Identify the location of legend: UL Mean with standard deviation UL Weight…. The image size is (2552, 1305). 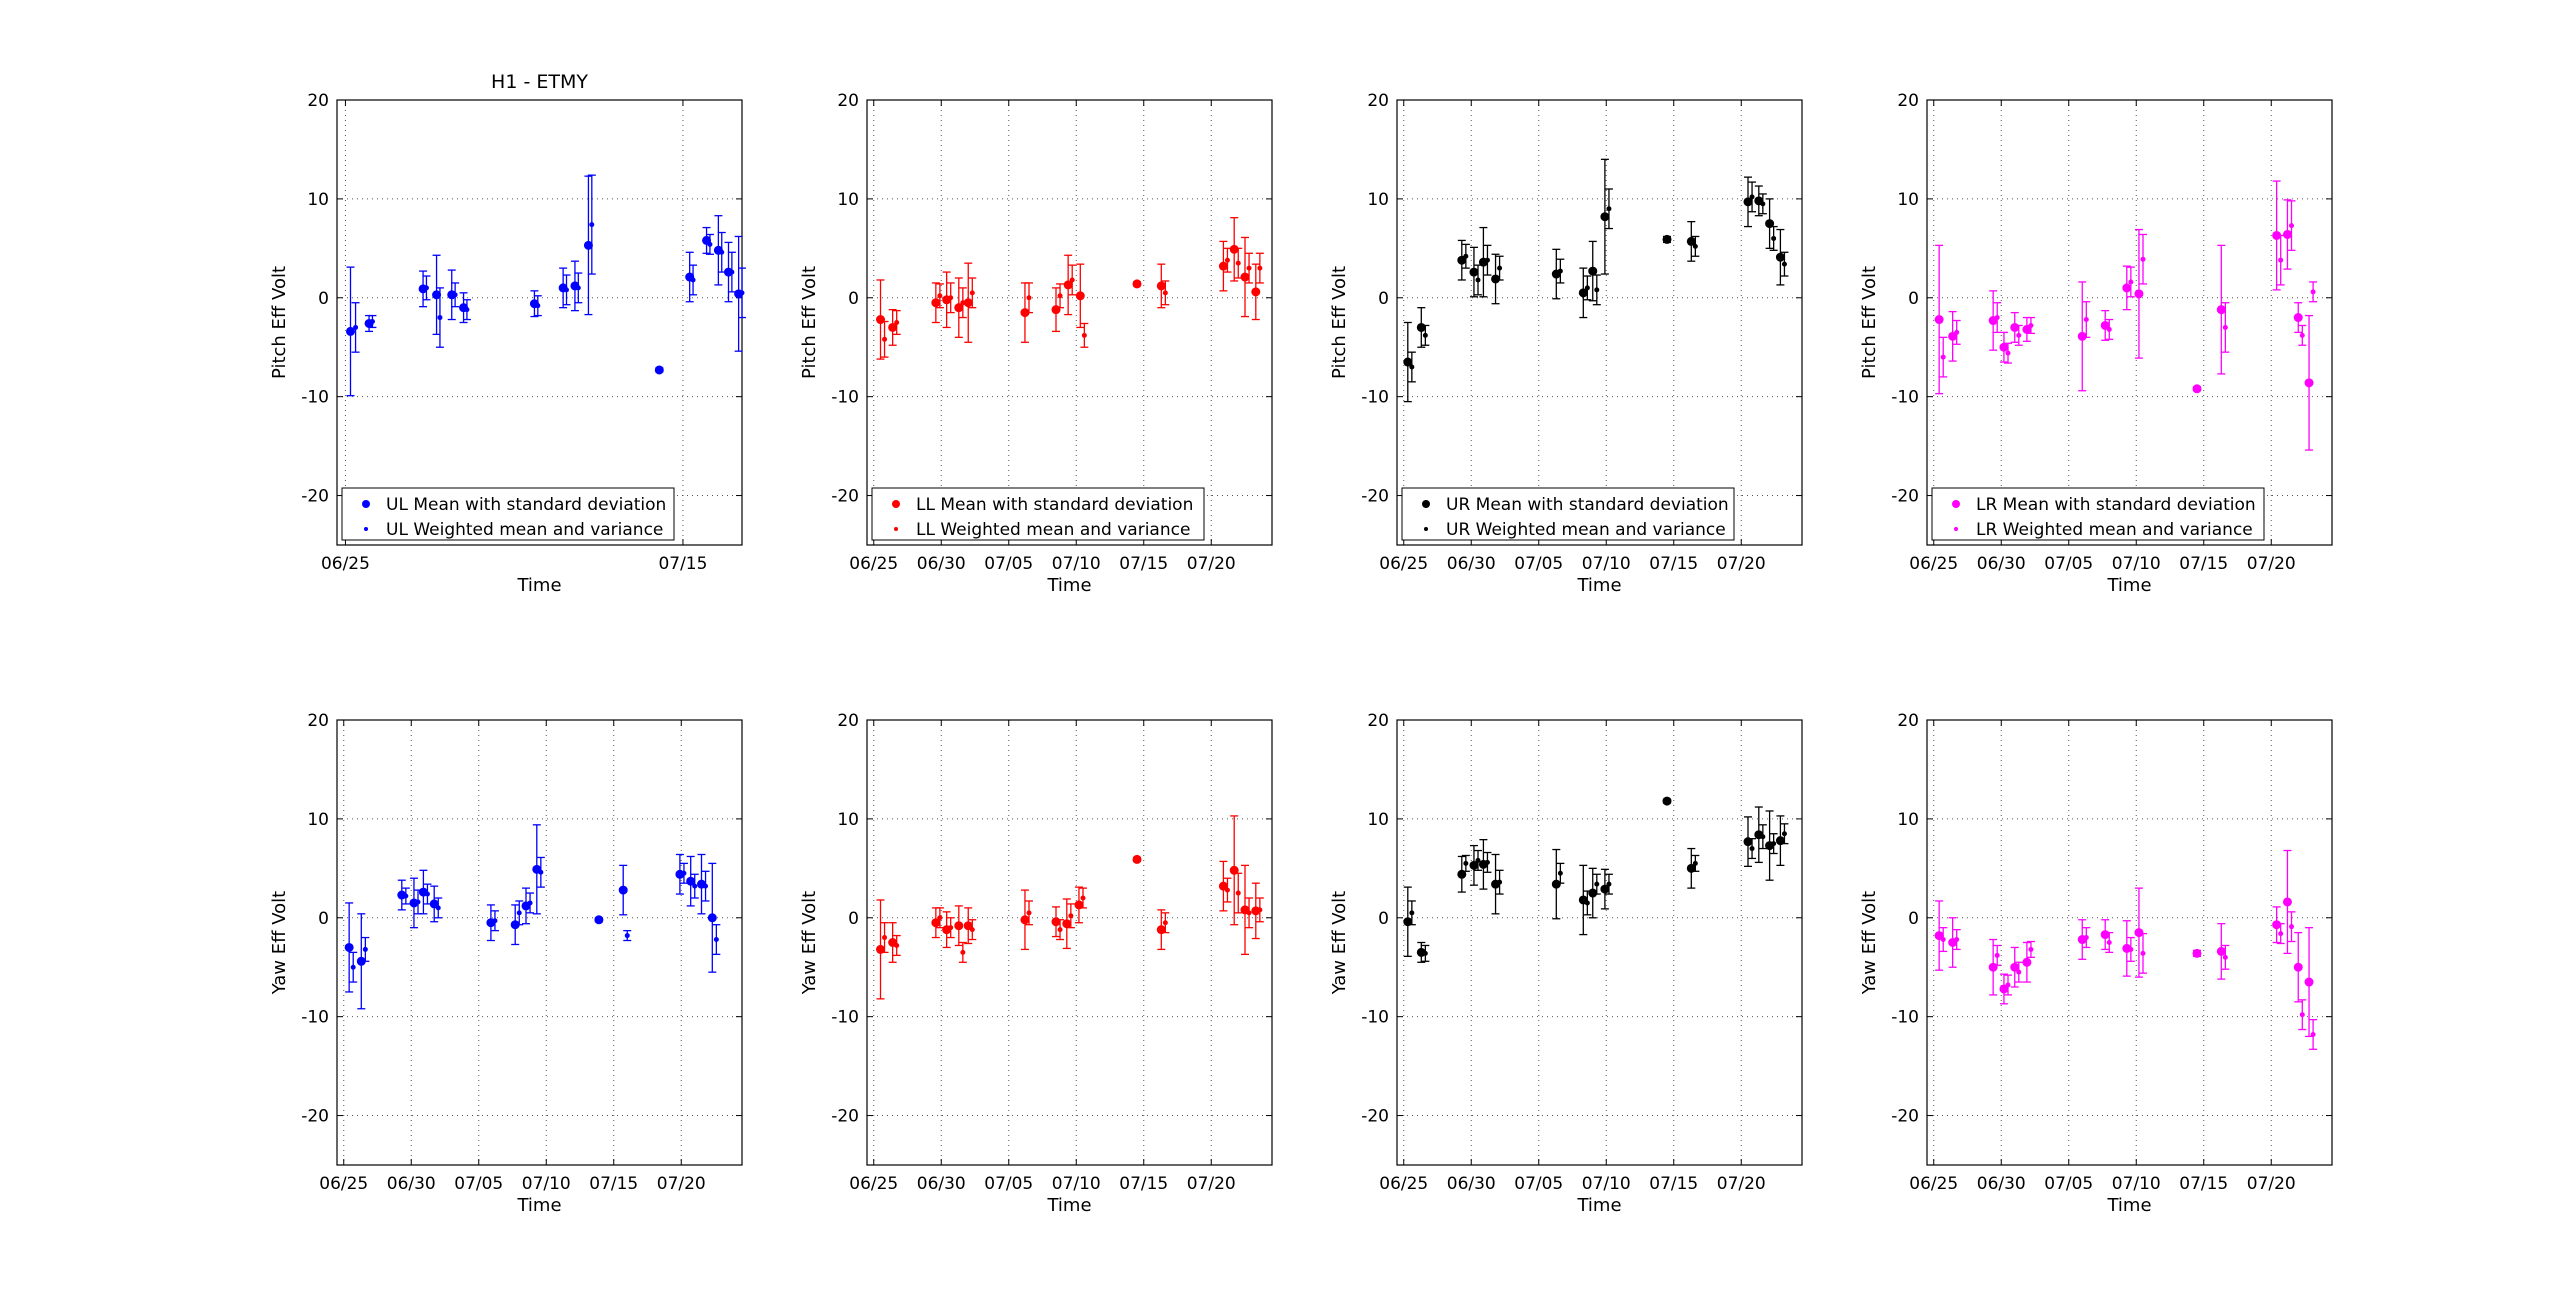
(508, 514).